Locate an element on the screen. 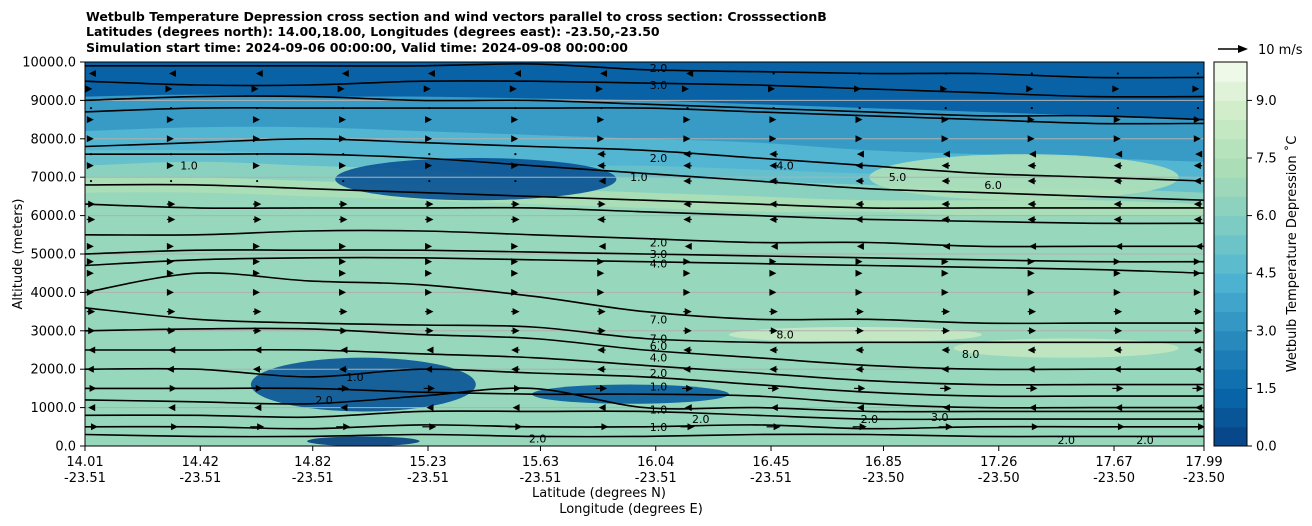 Image resolution: width=1312 pixels, height=526 pixels. x-tick-lat-9: 17.67 is located at coordinates (1113, 462).